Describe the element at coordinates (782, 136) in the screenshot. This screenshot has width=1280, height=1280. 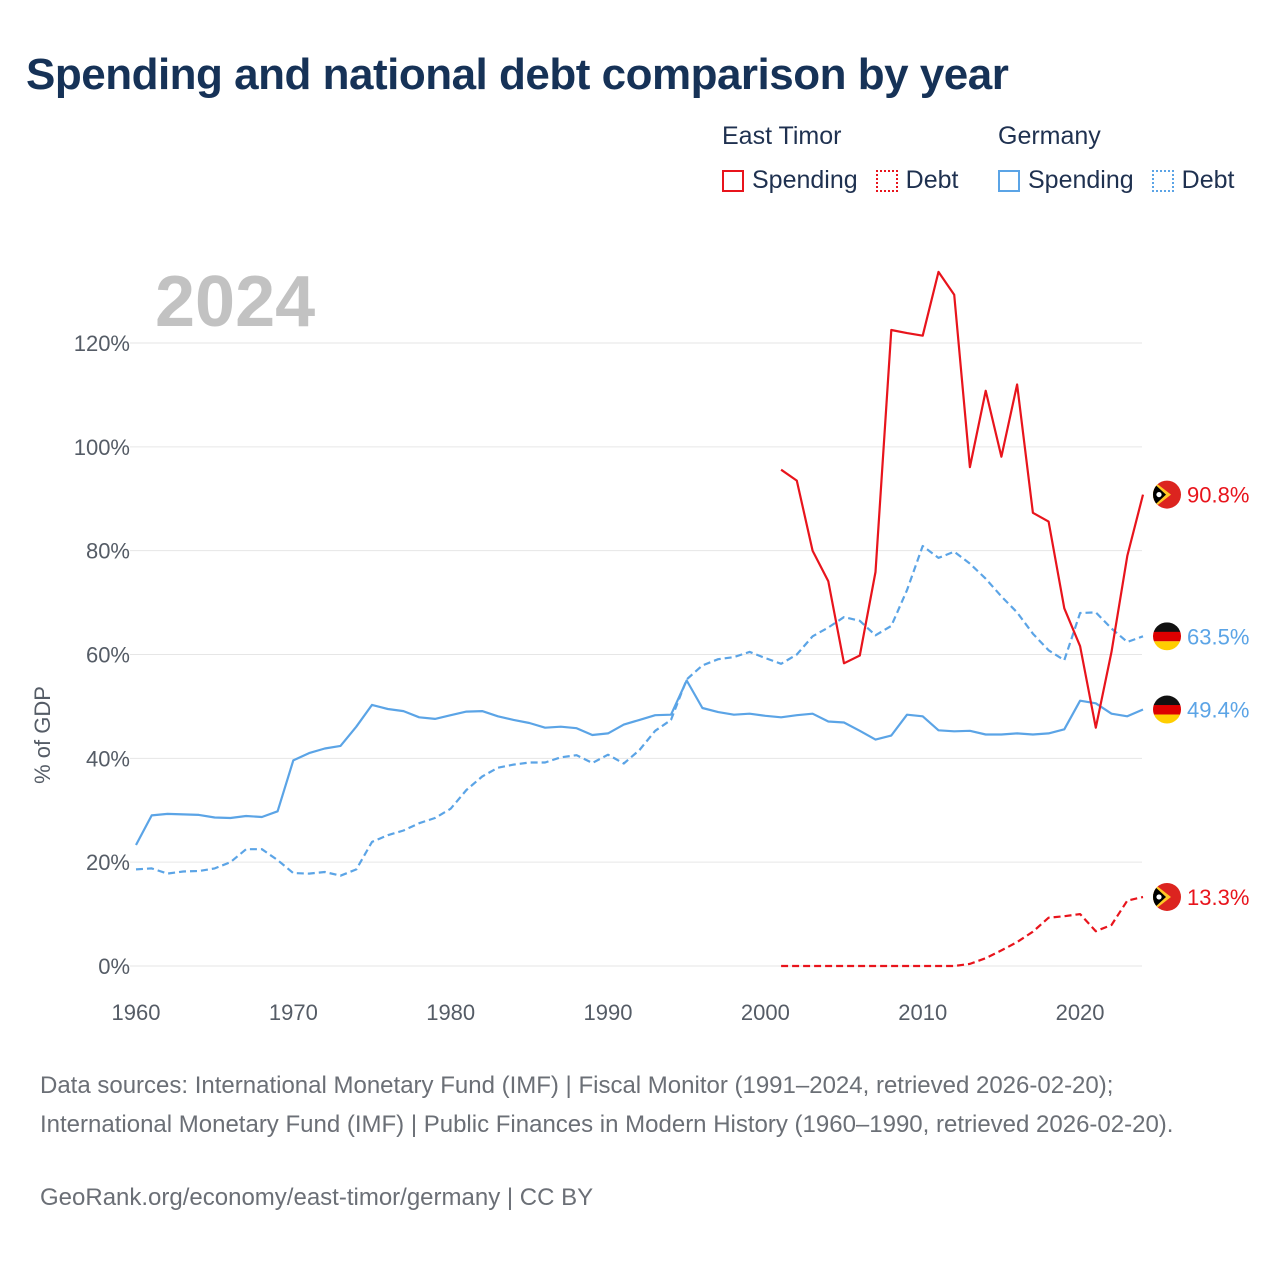
I see `legend-group-title: East Timor` at that location.